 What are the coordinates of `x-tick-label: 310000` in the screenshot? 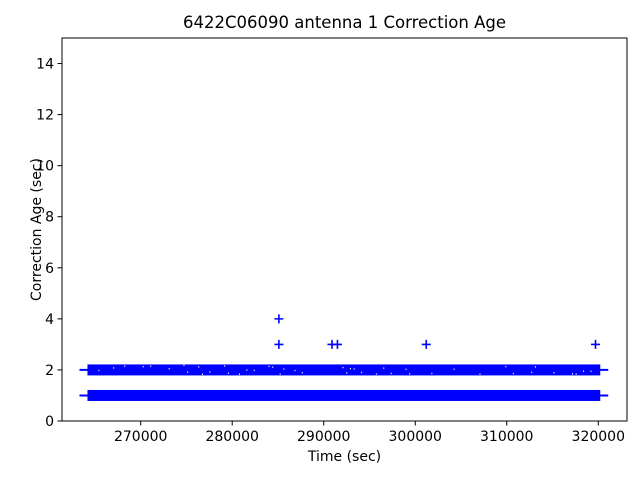 It's located at (506, 437).